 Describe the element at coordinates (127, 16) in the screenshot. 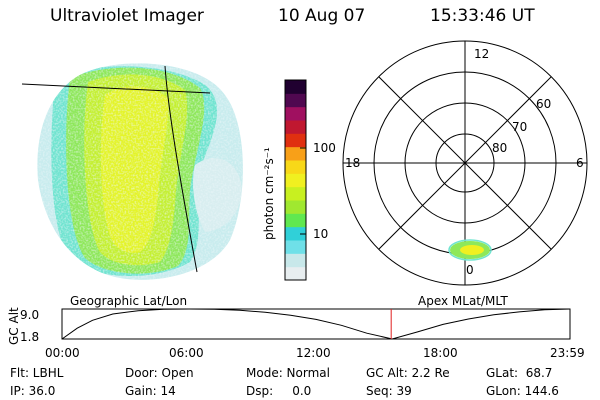

I see `instrument-title: Ultraviolet Imager` at that location.